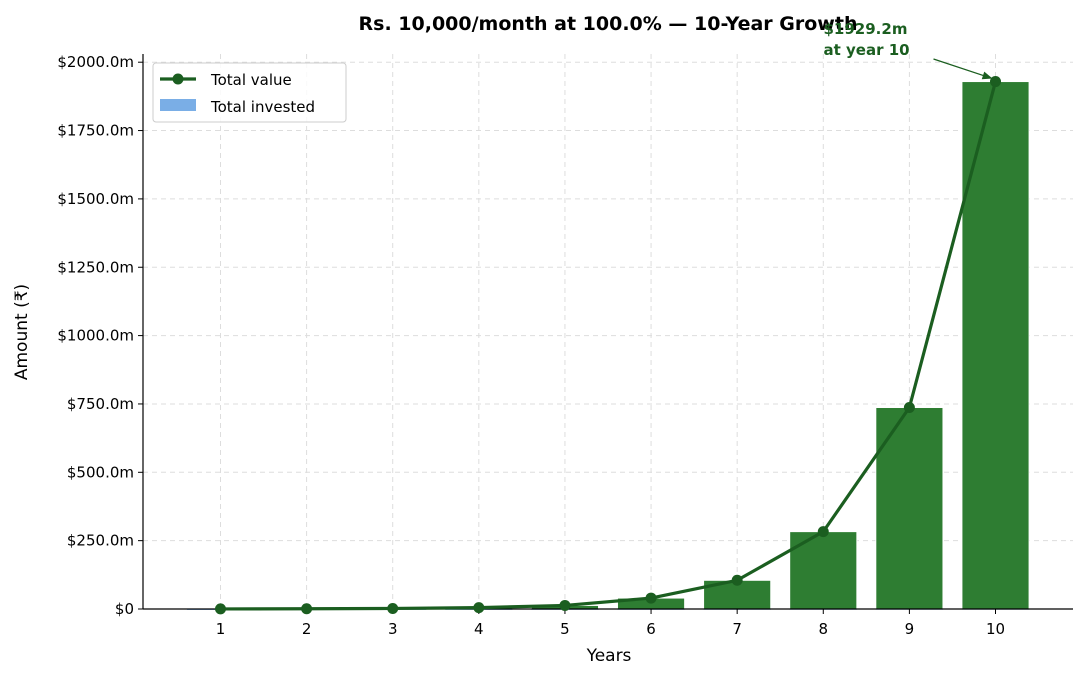 This screenshot has width=1085, height=676. I want to click on y-tick-label: $2000.0m, so click(95, 62).